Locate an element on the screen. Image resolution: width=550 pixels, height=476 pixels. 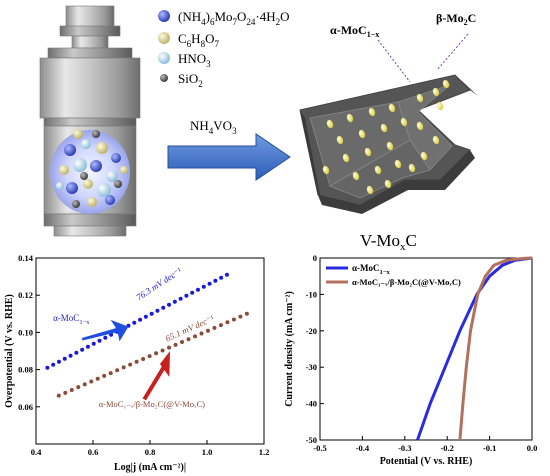
y-tick-label: -10 is located at coordinates (311, 294).